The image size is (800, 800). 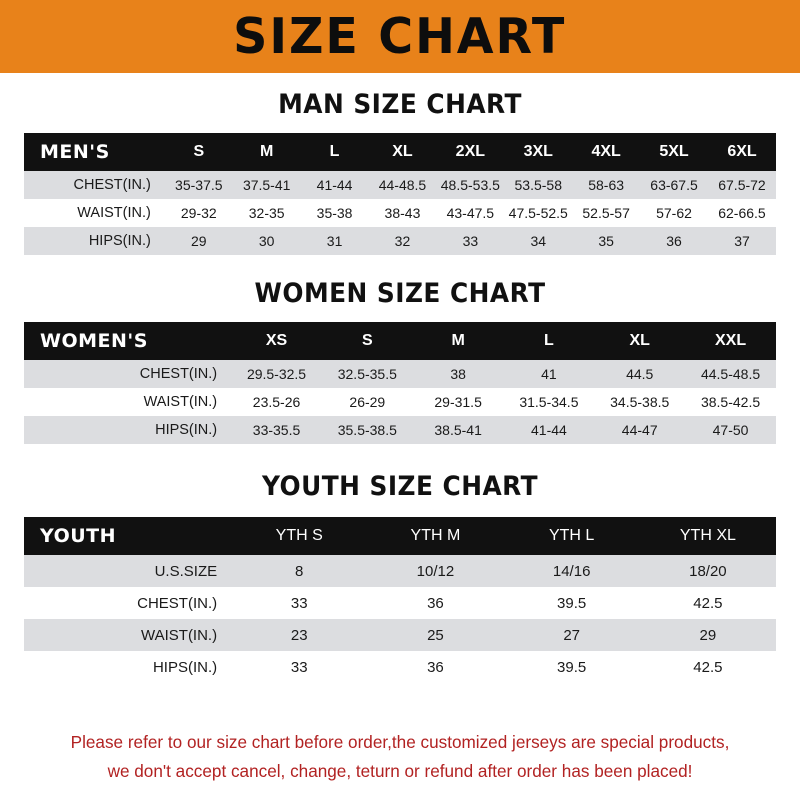 I want to click on table-row: CHEST(IN.) 33 36 39.5 42.5, so click(x=400, y=603).